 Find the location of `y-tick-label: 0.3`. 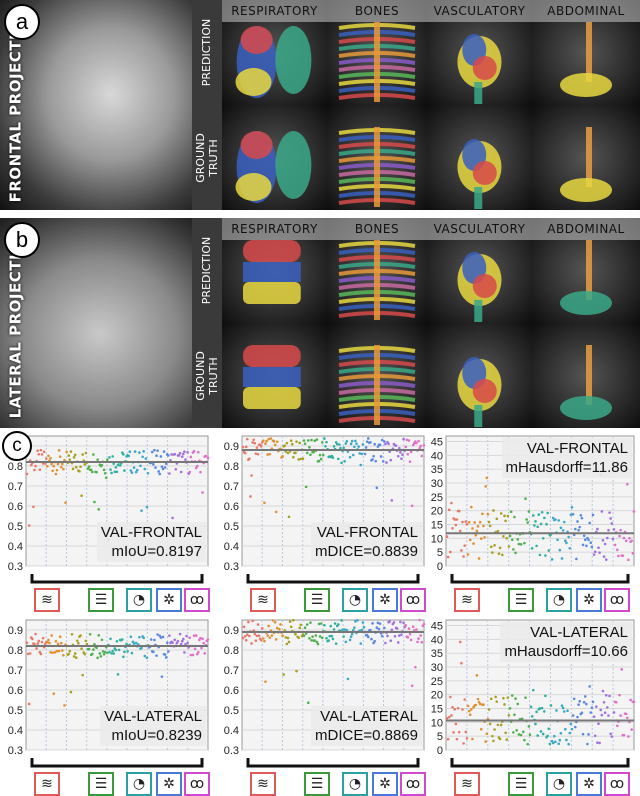

y-tick-label: 0.3 is located at coordinates (15, 567).